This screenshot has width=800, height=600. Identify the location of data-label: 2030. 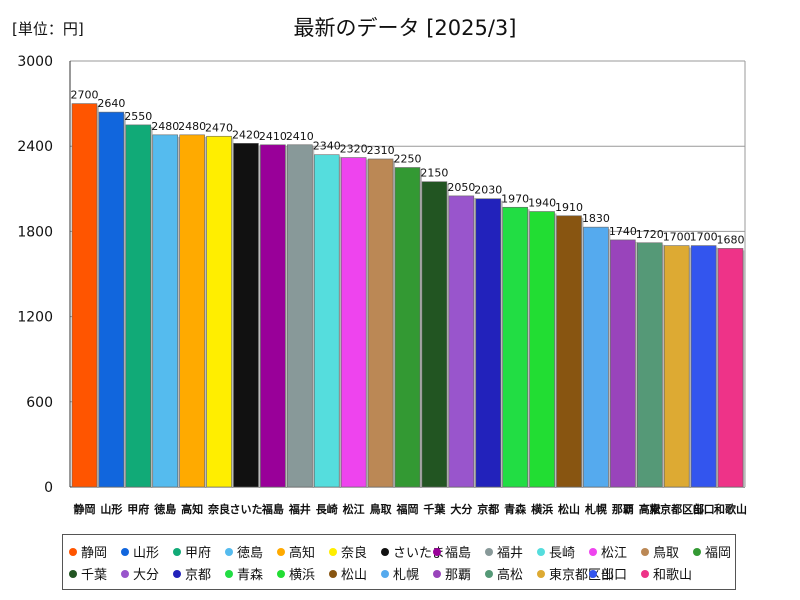
(488, 190).